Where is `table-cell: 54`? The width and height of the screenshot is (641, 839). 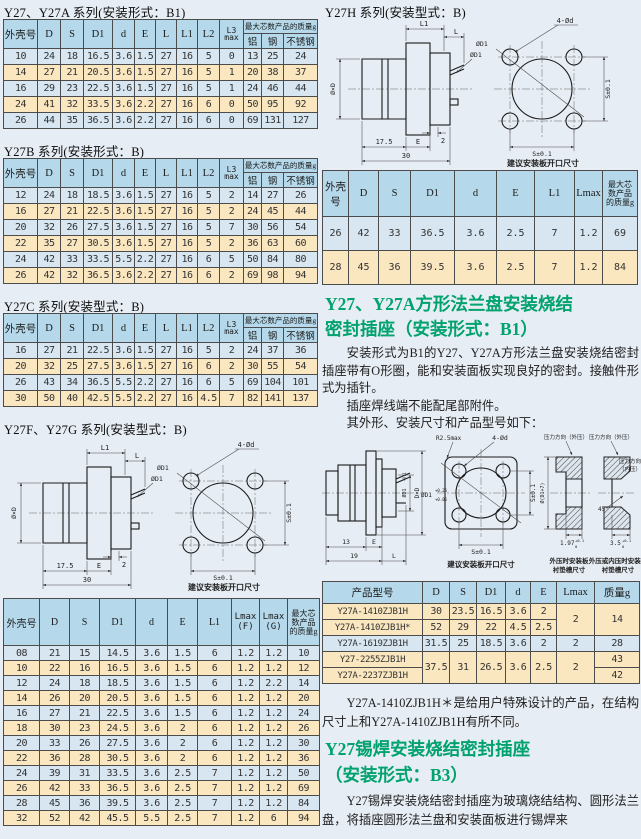 table-cell: 54 is located at coordinates (300, 366).